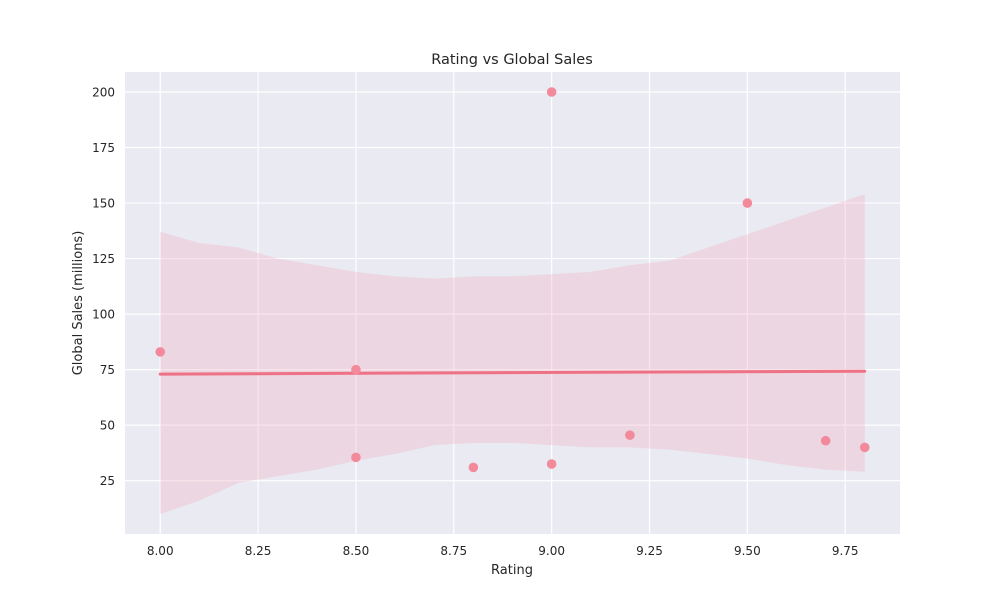 This screenshot has height=600, width=1000. I want to click on y-tick-label: 50, so click(107, 426).